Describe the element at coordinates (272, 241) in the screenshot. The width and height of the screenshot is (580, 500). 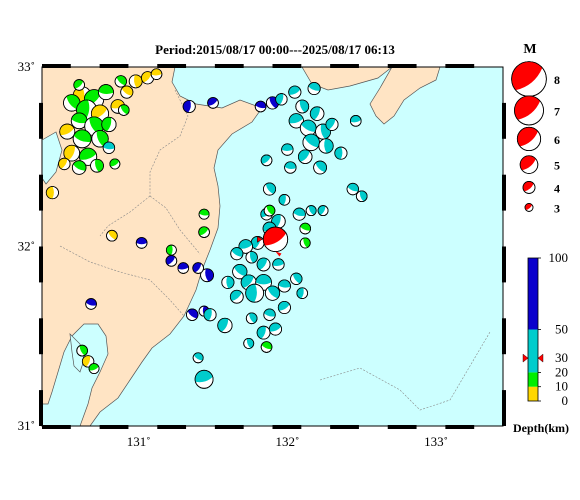
I see `highlight-layer` at that location.